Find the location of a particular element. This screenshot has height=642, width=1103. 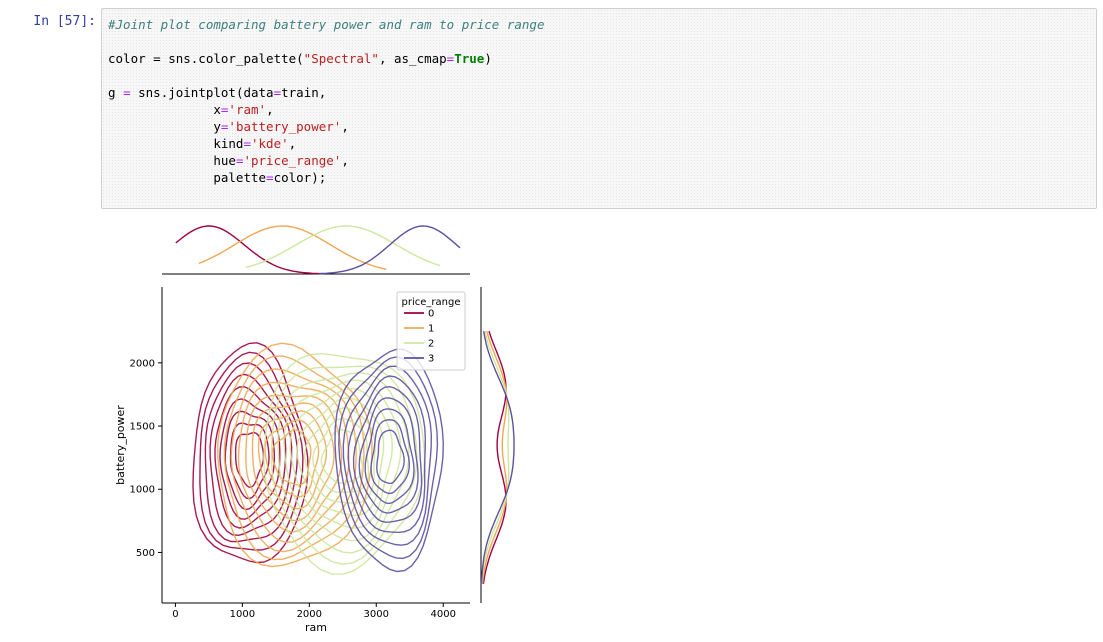

x-tick-label: 2000 is located at coordinates (309, 614).